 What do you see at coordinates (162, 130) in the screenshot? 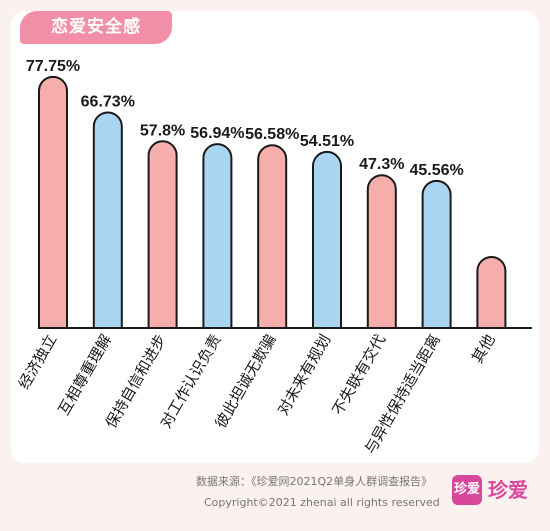
I see `value-label: 57.8%` at bounding box center [162, 130].